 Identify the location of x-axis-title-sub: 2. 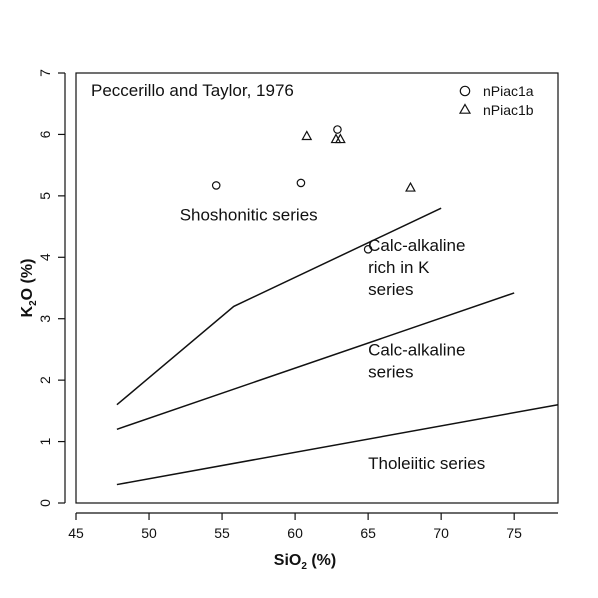
(304, 566).